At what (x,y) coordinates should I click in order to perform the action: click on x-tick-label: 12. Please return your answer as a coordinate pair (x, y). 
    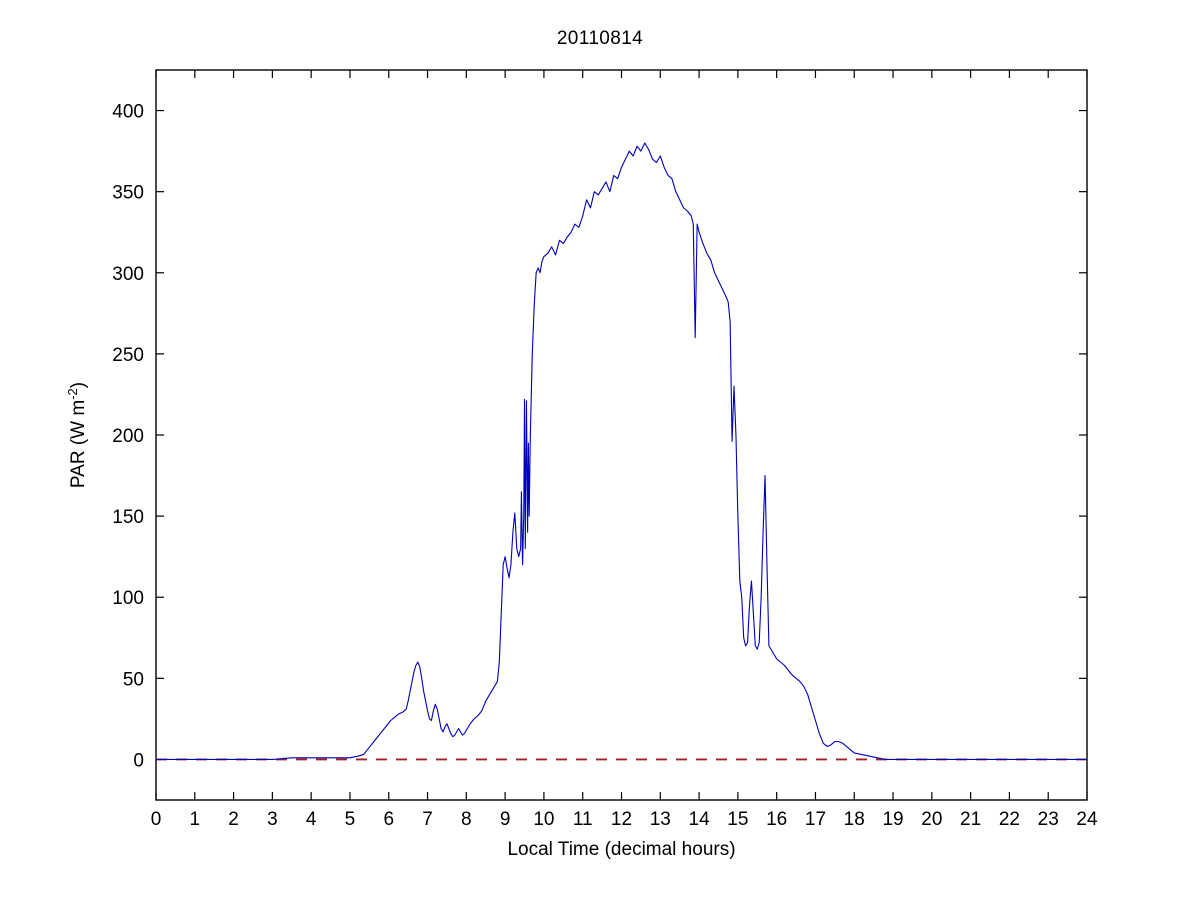
    Looking at the image, I should click on (621, 819).